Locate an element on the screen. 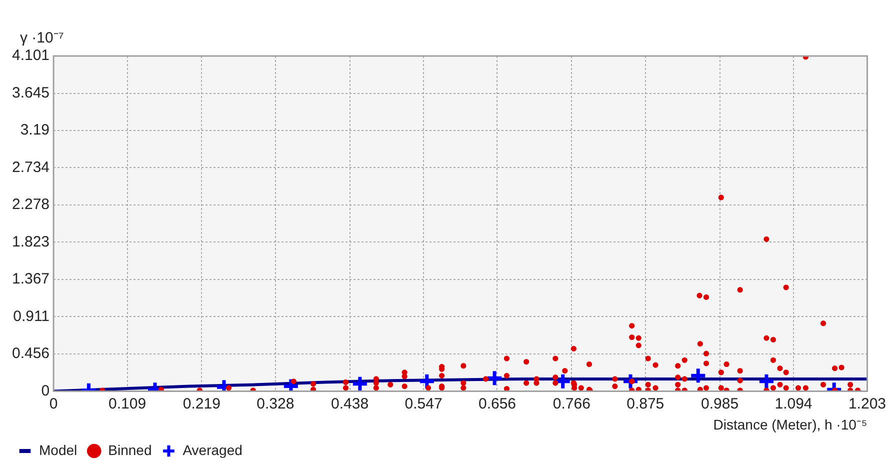 The image size is (890, 468). legend-label: Model is located at coordinates (58, 450).